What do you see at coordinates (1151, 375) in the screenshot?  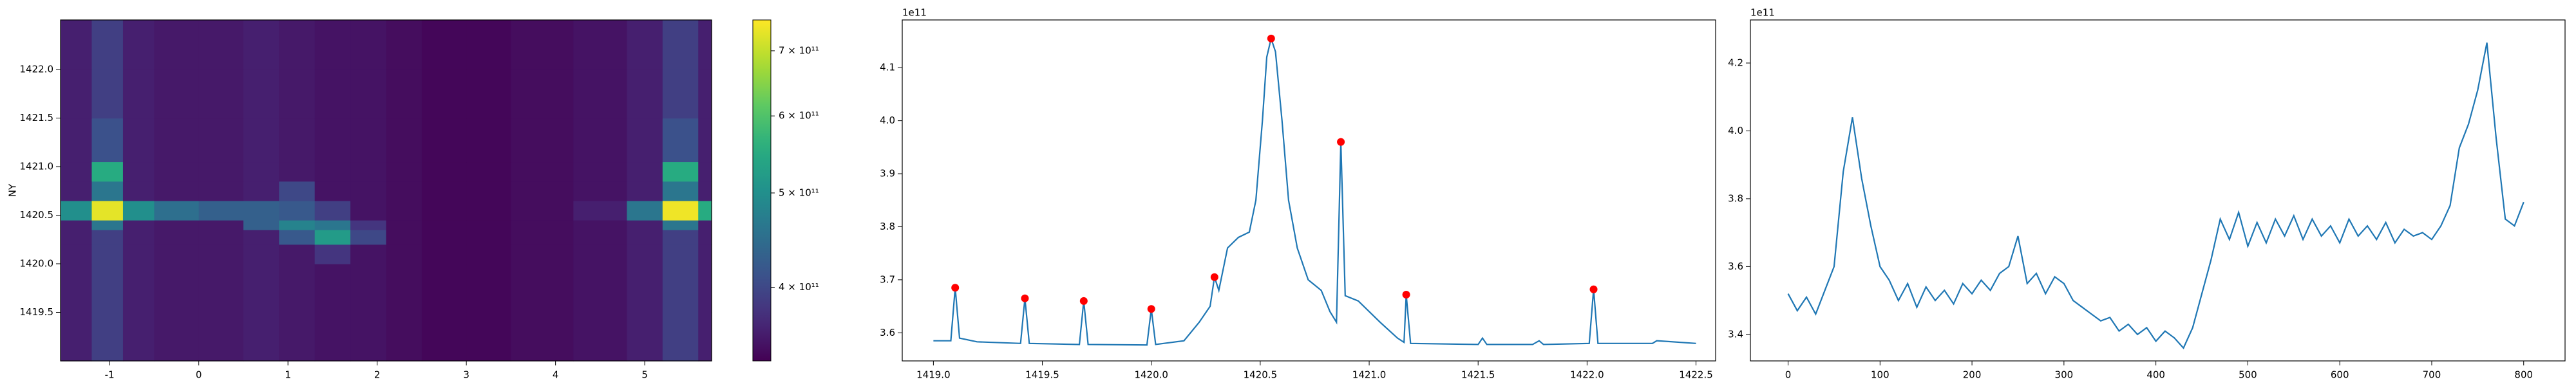 I see `x-tick-label: 1420.0` at bounding box center [1151, 375].